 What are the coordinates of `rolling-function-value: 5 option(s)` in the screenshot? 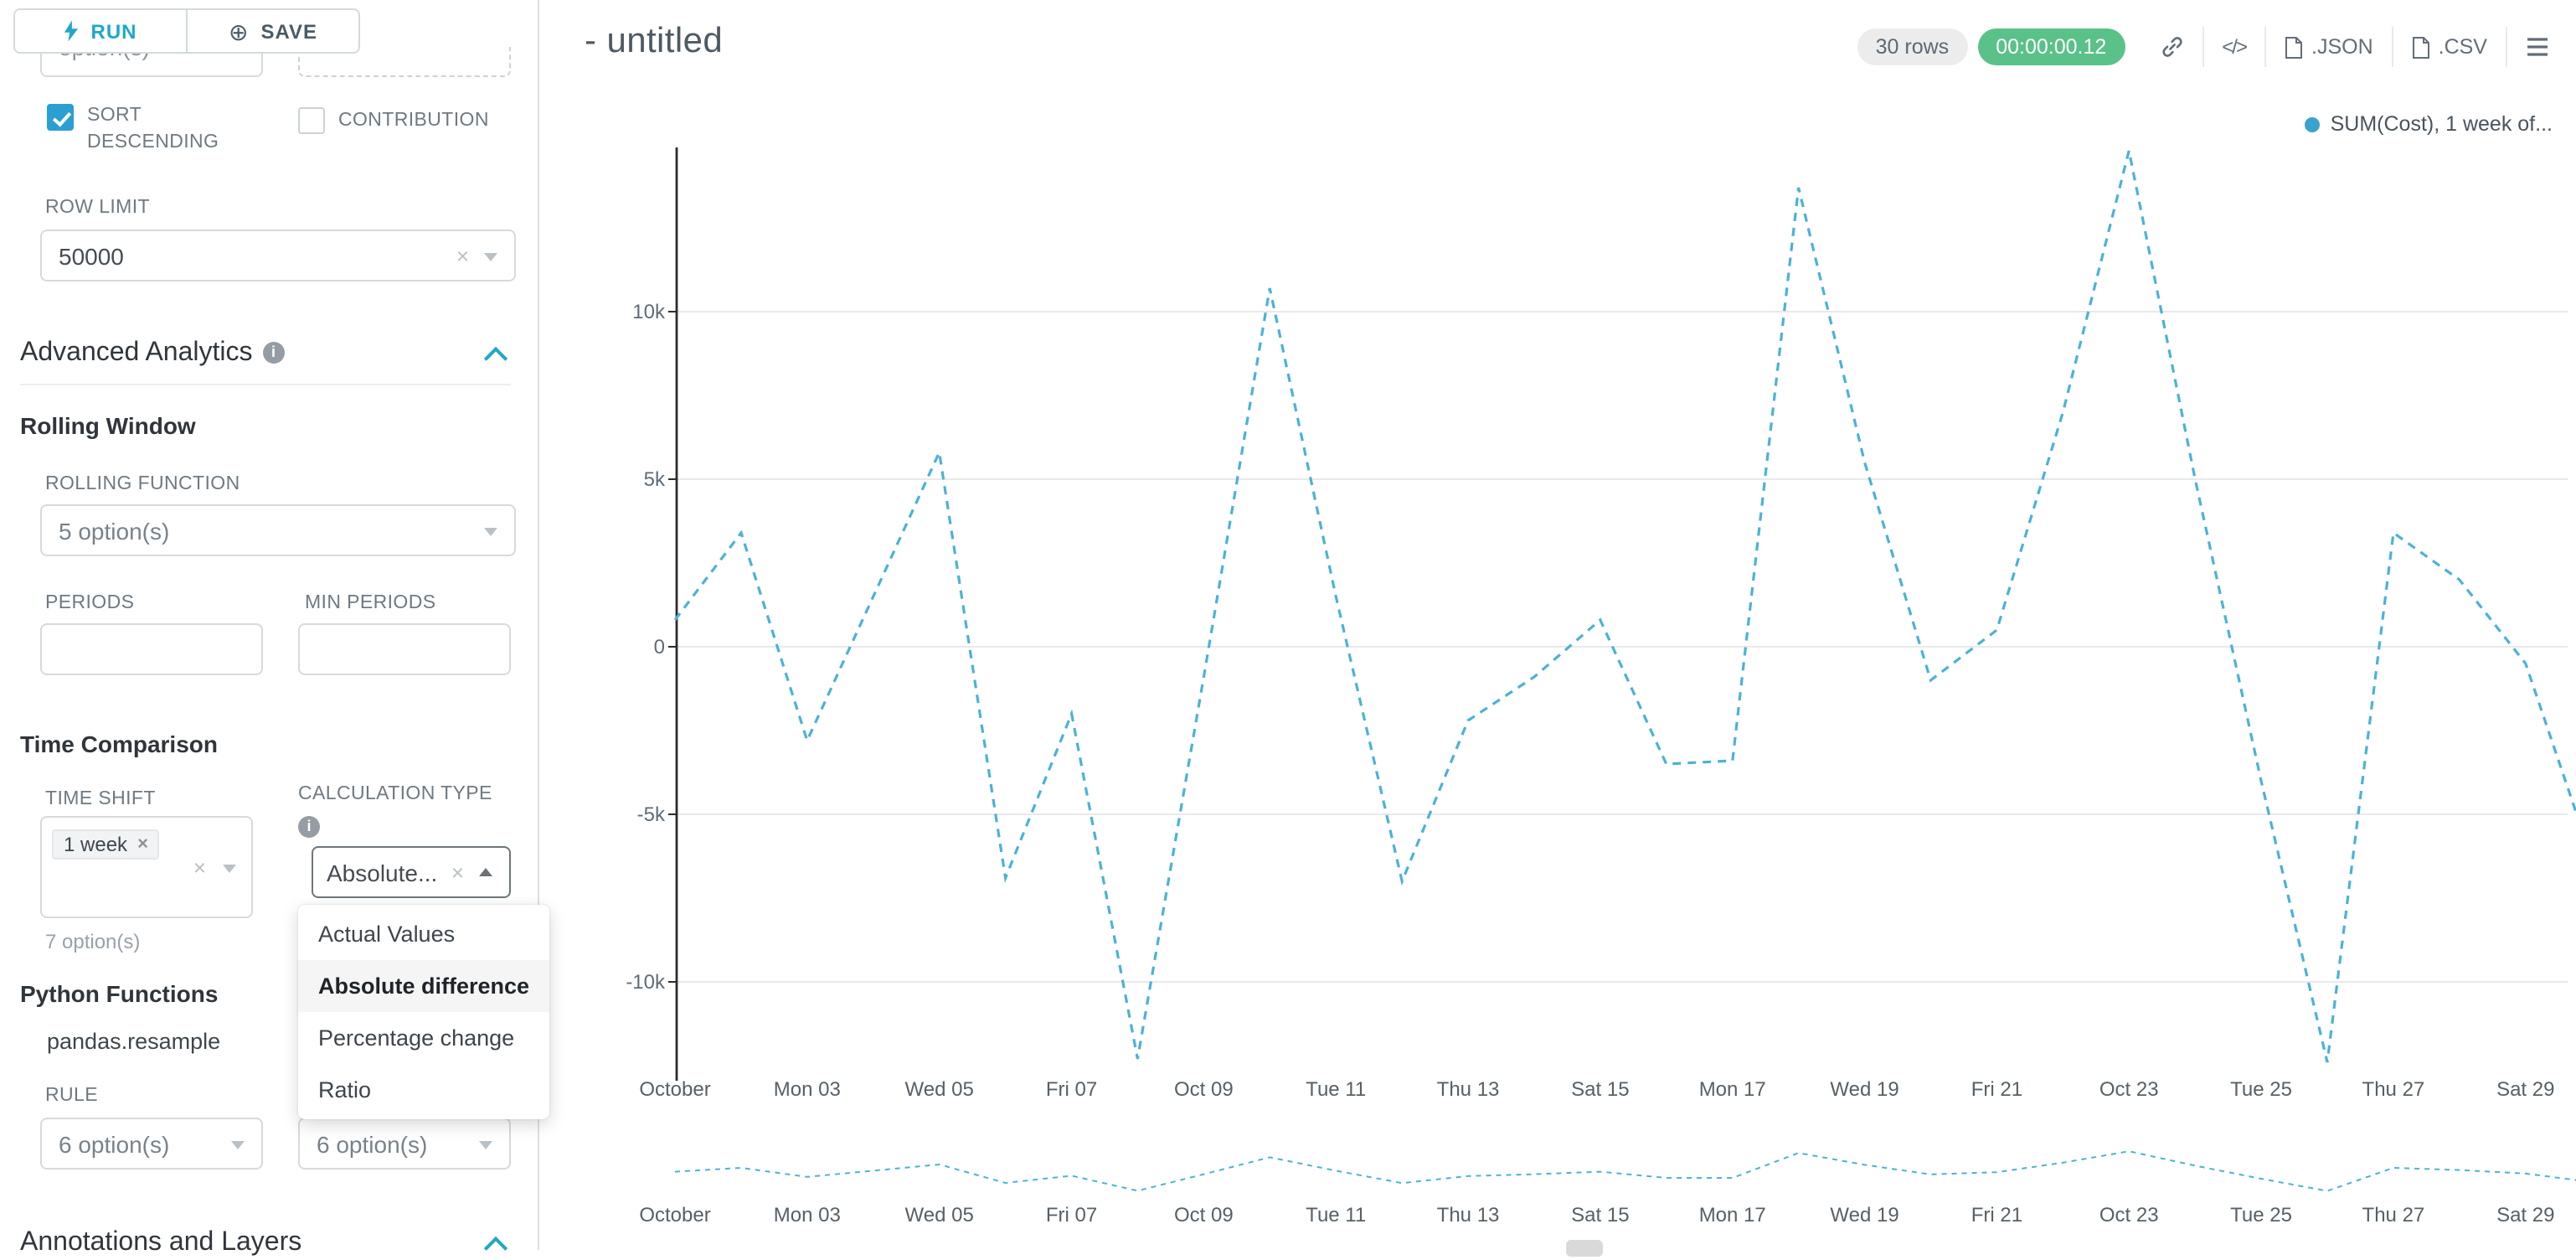 It's located at (114, 530).